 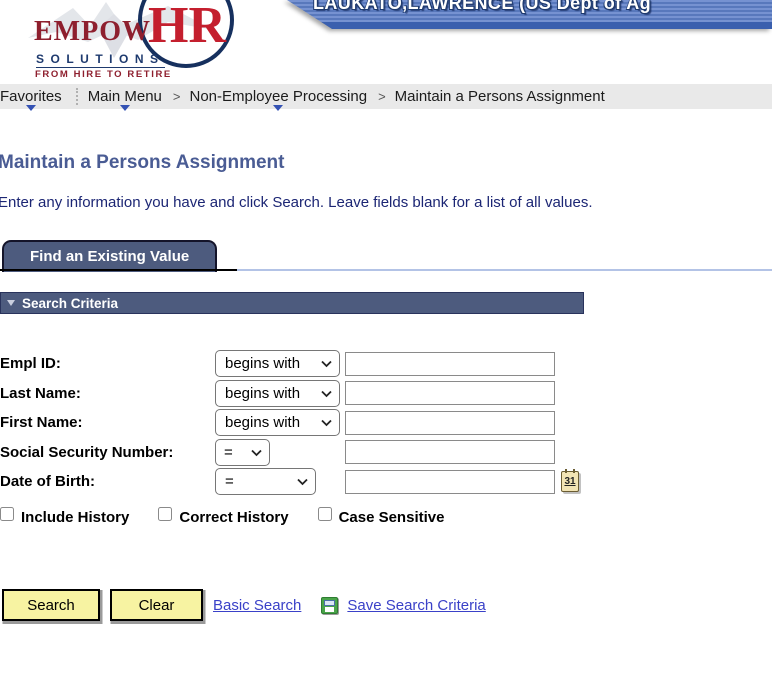 What do you see at coordinates (87, 452) in the screenshot?
I see `ssn-label: Social Security Number:` at bounding box center [87, 452].